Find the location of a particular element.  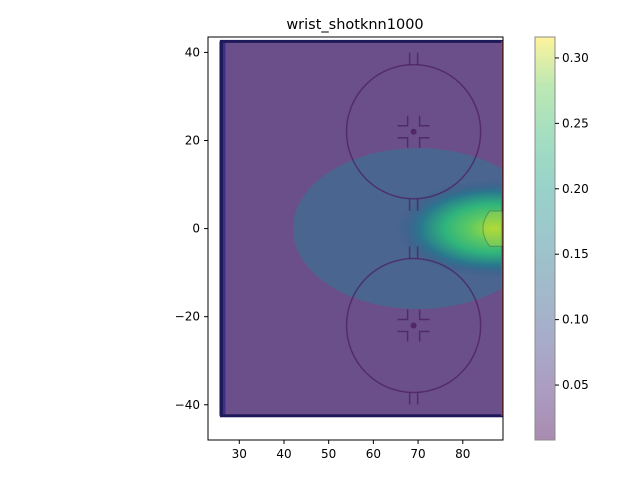

goal-crease is located at coordinates (492, 228).